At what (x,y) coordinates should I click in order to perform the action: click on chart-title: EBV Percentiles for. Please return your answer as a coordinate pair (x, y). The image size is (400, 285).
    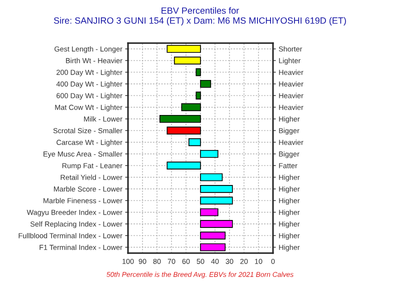
    Looking at the image, I should click on (200, 10).